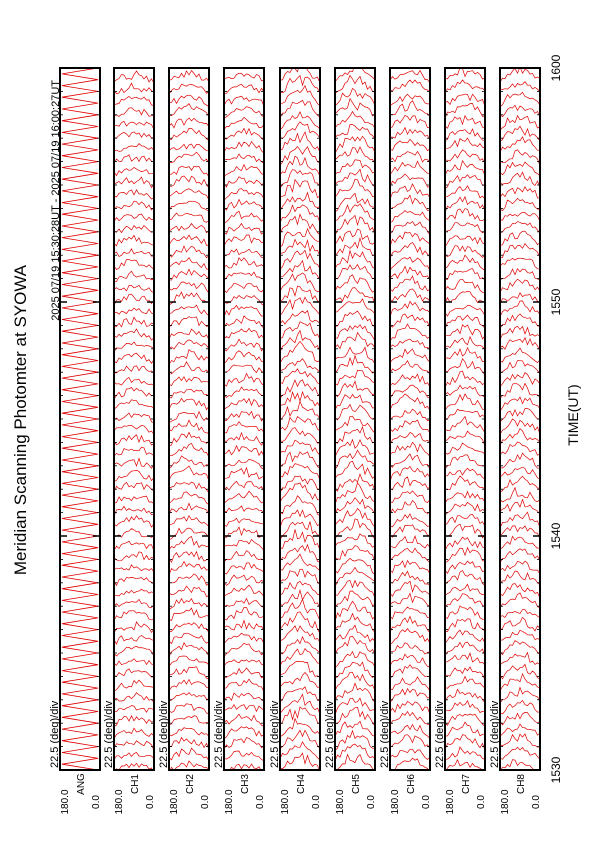 The height and width of the screenshot is (842, 595). I want to click on panel: 180.0 0.0 CH3 22.5 (deg)/div, so click(239, 441).